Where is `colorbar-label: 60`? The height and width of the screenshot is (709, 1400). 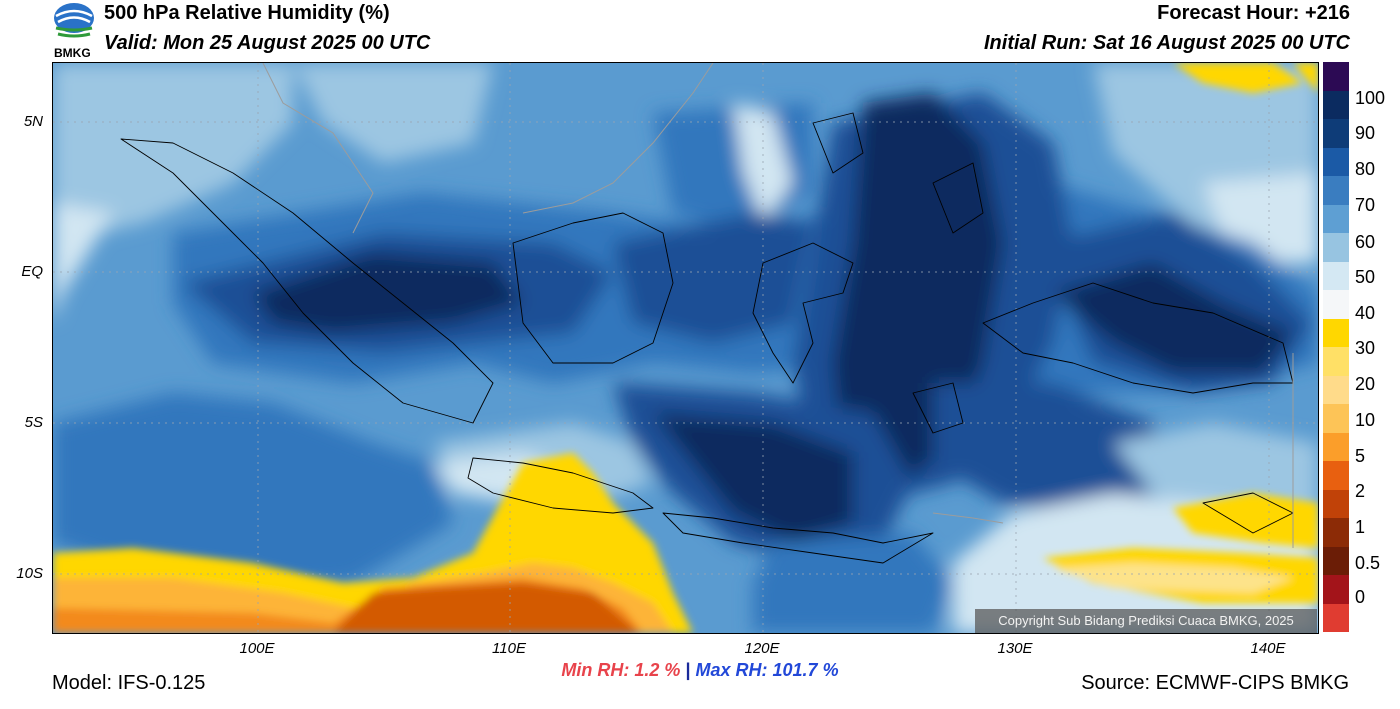
colorbar-label: 60 is located at coordinates (1365, 242).